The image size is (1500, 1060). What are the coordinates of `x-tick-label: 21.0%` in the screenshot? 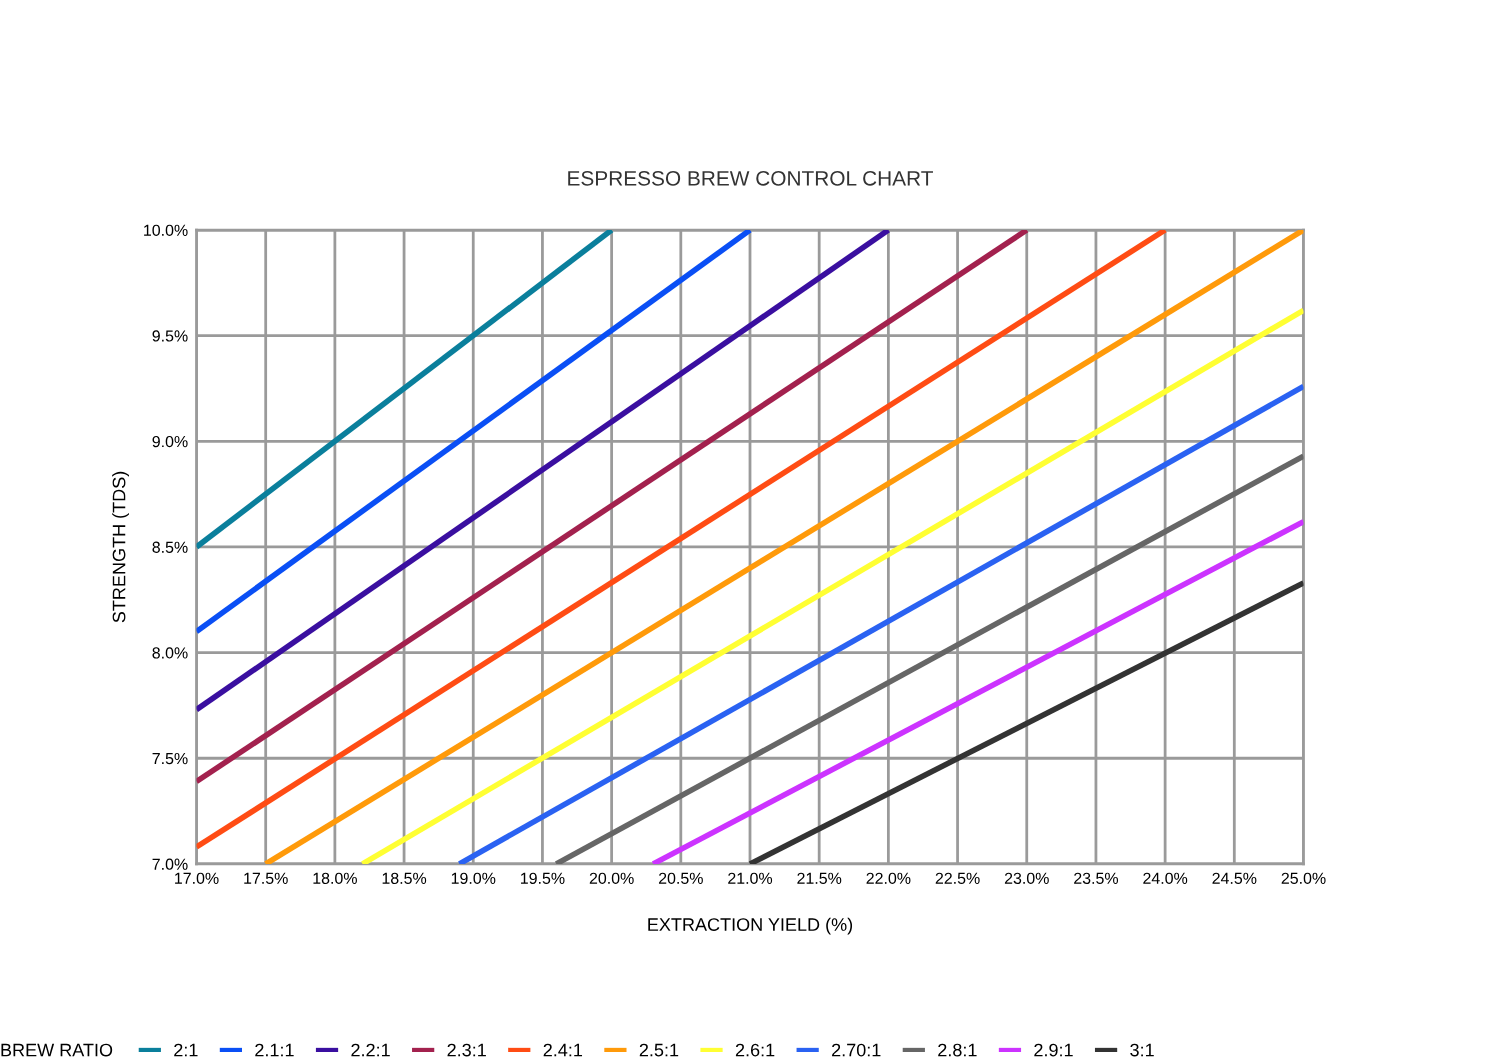 It's located at (750, 878).